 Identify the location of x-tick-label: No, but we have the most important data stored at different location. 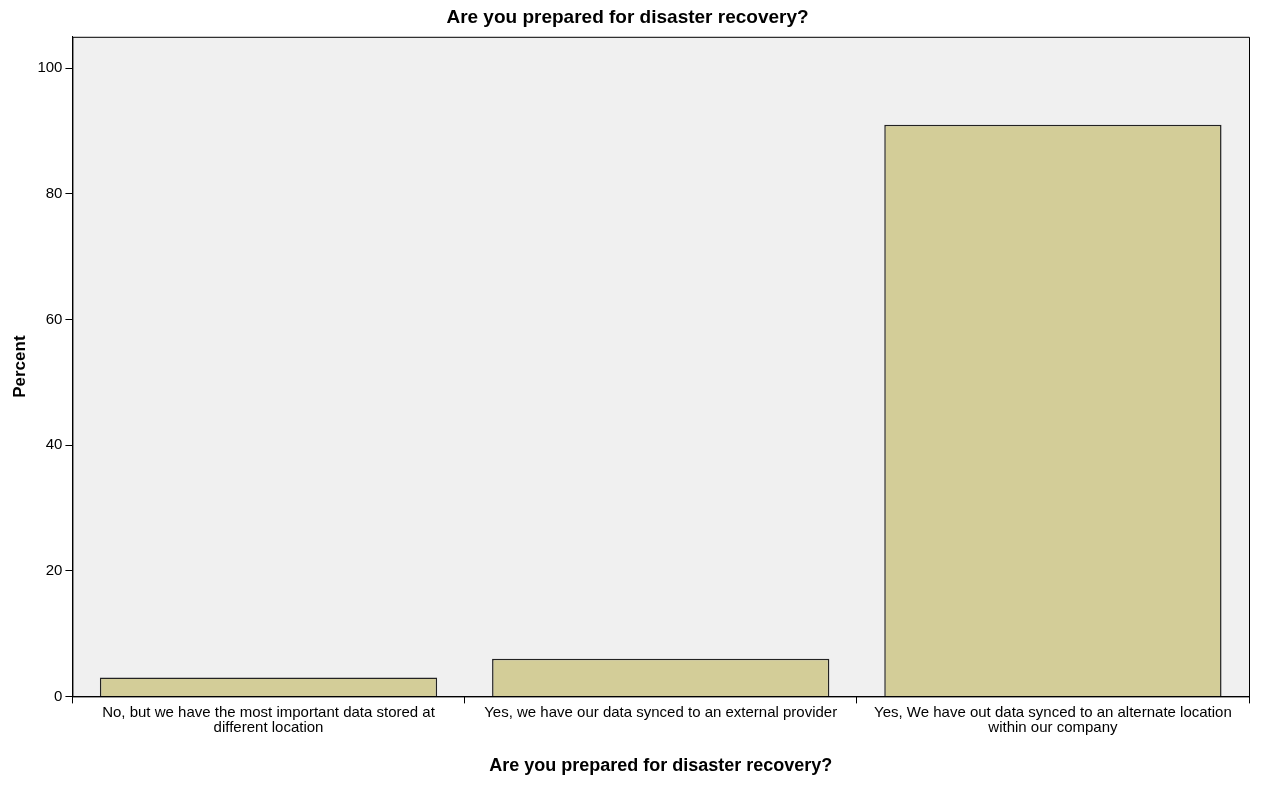
(269, 719).